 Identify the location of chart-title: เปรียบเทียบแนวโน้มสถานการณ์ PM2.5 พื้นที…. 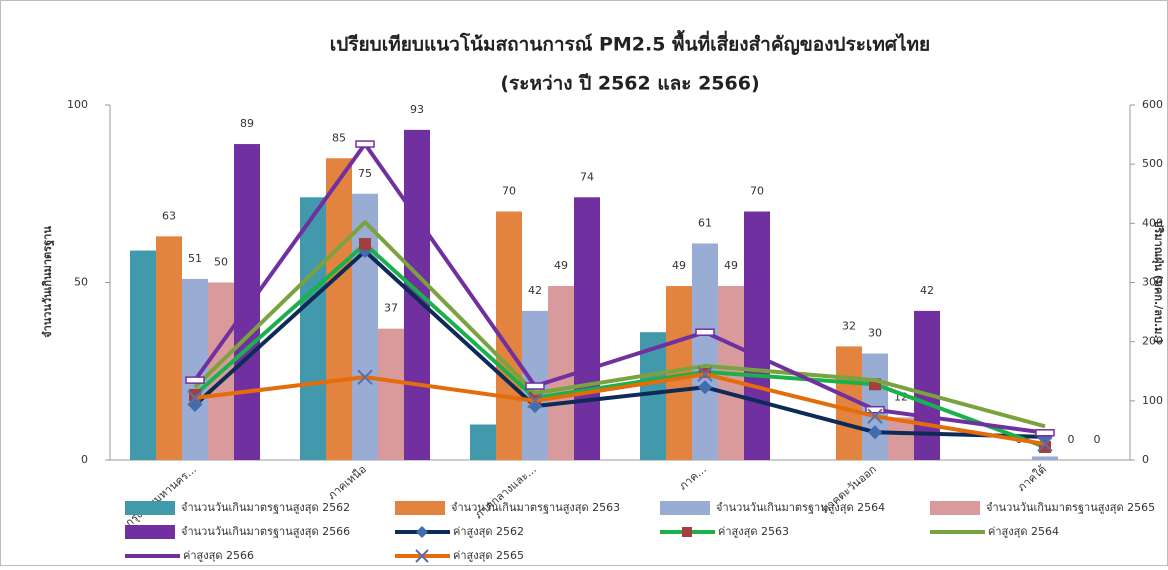
(630, 43).